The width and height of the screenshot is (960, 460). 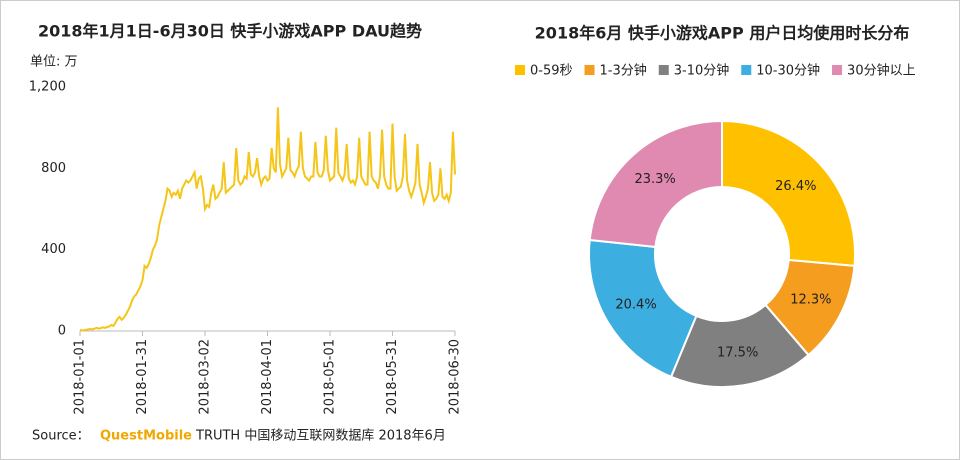 What do you see at coordinates (455, 377) in the screenshot?
I see `x-tick-label: 2018-06-30` at bounding box center [455, 377].